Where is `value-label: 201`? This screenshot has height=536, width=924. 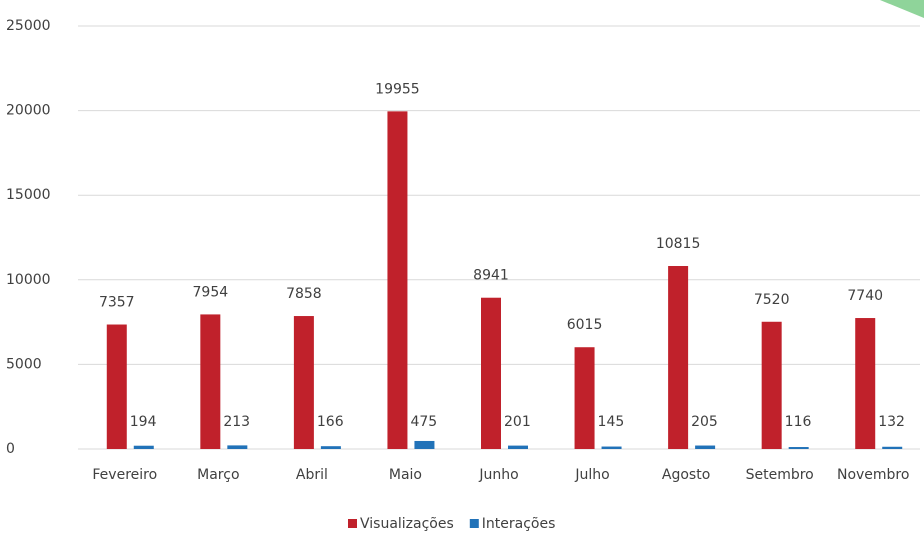
value-label: 201 is located at coordinates (517, 422).